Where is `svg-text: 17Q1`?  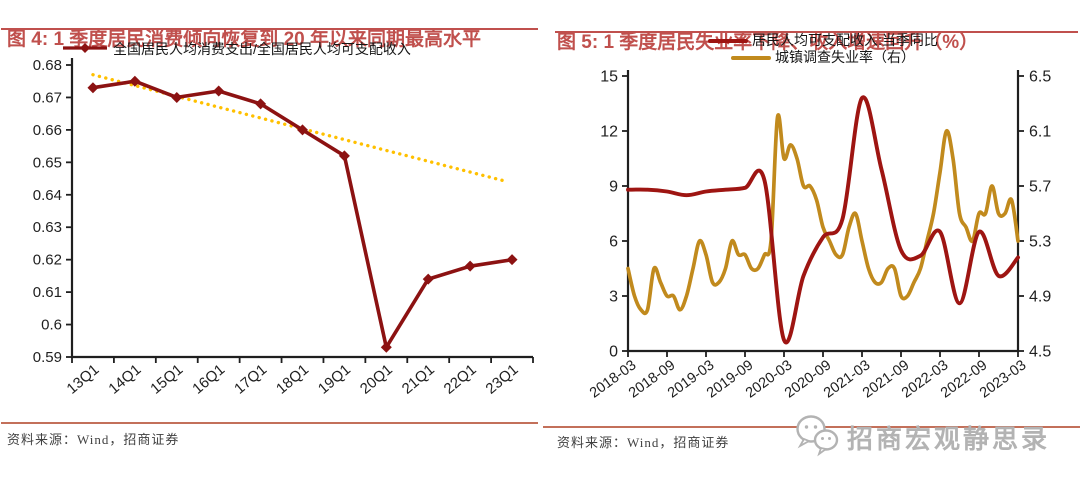 svg-text: 17Q1 is located at coordinates (250, 379).